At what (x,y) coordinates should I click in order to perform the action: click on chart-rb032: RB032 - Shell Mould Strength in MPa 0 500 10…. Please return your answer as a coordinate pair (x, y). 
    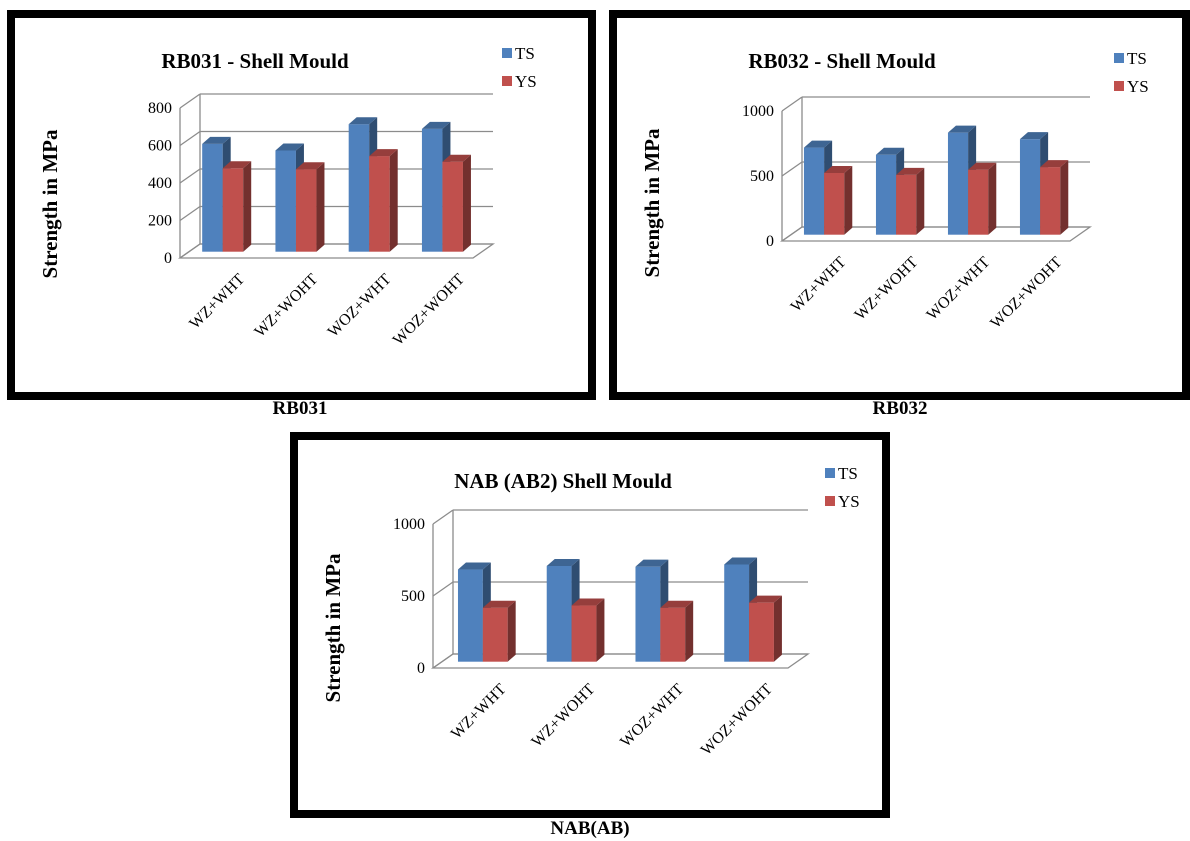
    Looking at the image, I should click on (894, 190).